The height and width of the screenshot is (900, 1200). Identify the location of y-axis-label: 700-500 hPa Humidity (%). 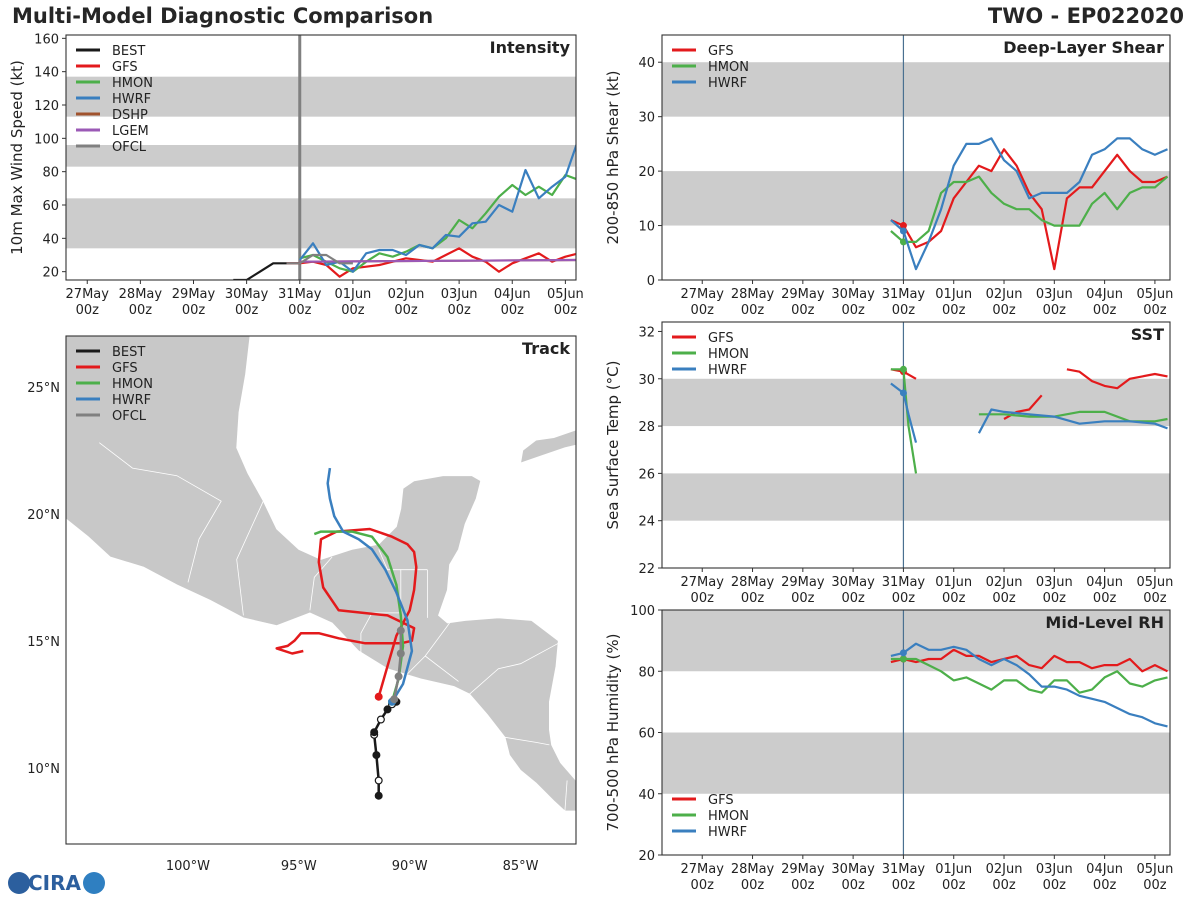
(613, 732).